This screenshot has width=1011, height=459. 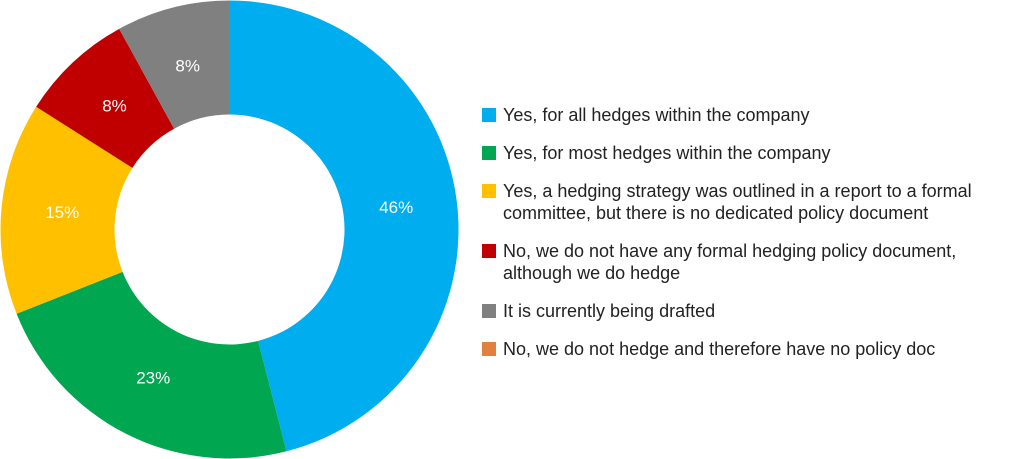 I want to click on legend-label: Yes, for most hedges within the company, so click(x=667, y=153).